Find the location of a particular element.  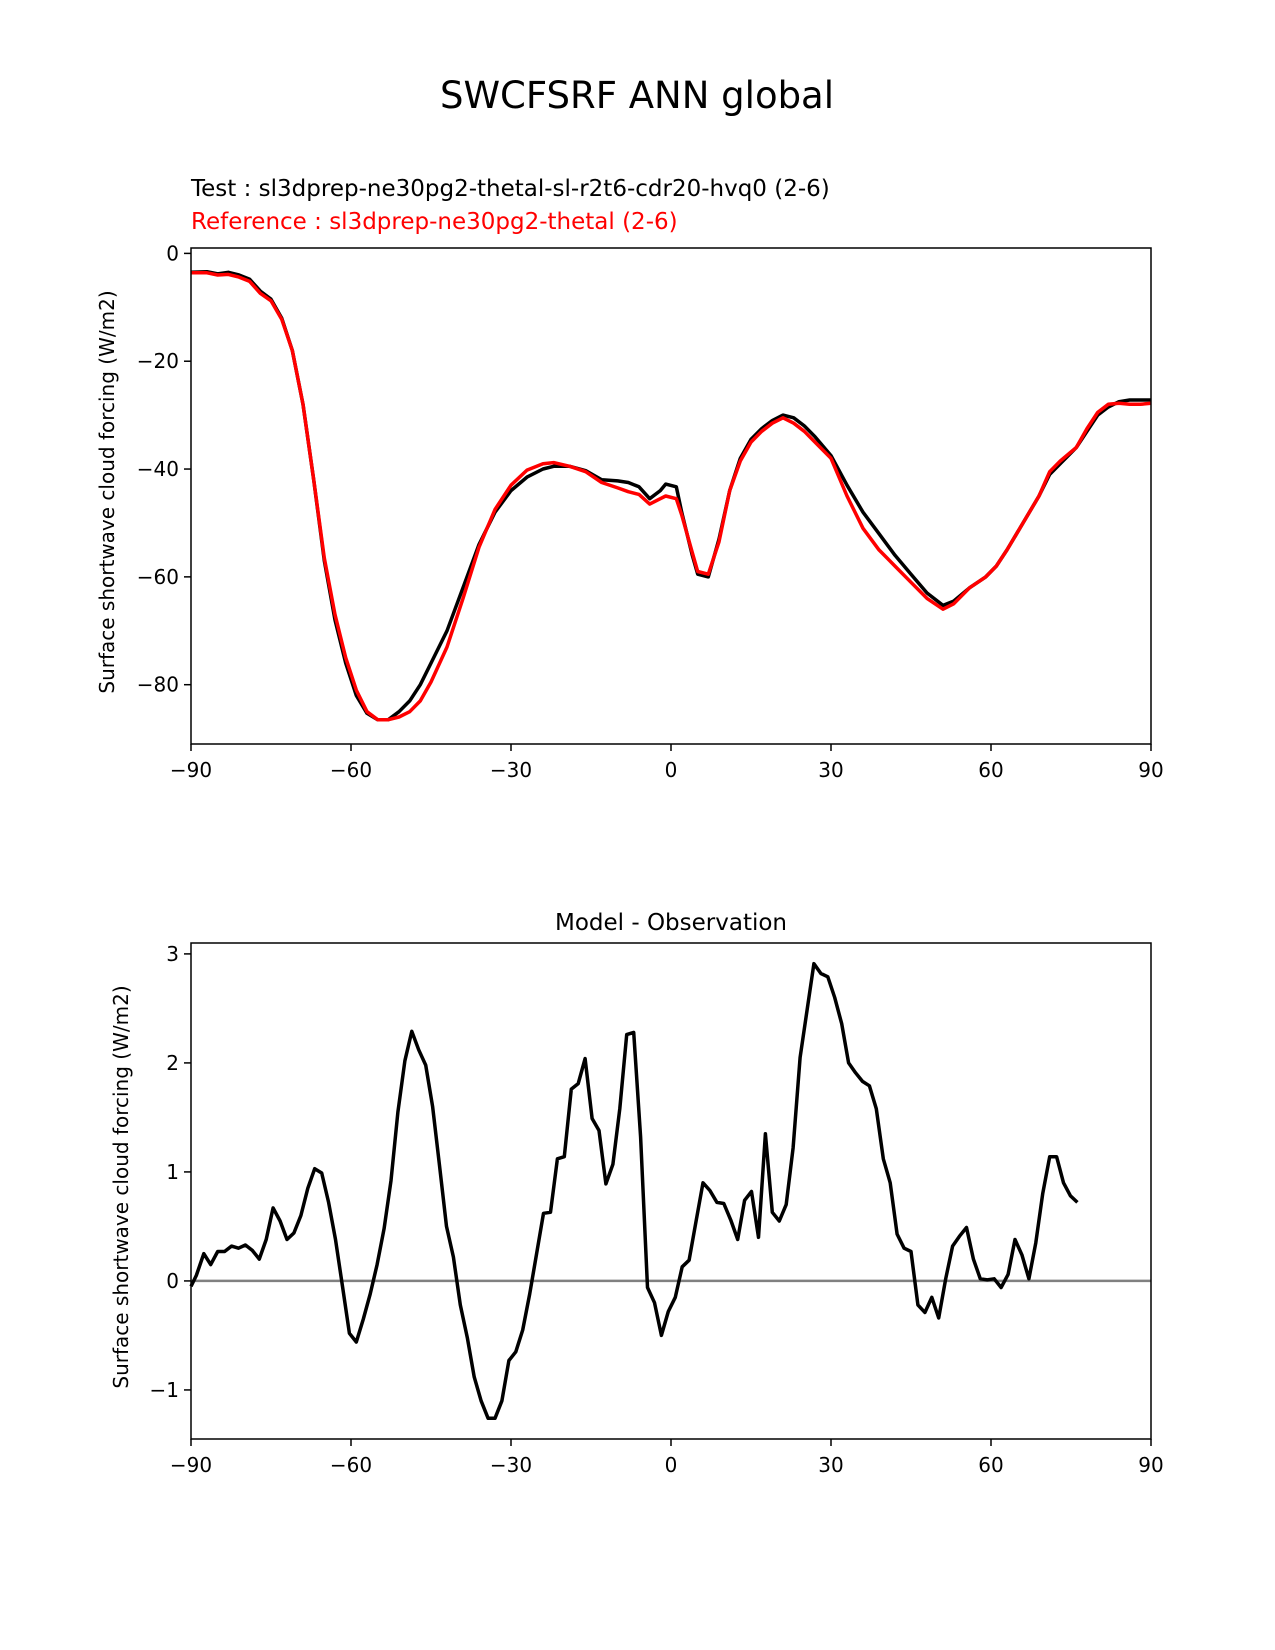

bottom-ylabel: Surface shortwave cloud forcing (W/m2) is located at coordinates (121, 1186).